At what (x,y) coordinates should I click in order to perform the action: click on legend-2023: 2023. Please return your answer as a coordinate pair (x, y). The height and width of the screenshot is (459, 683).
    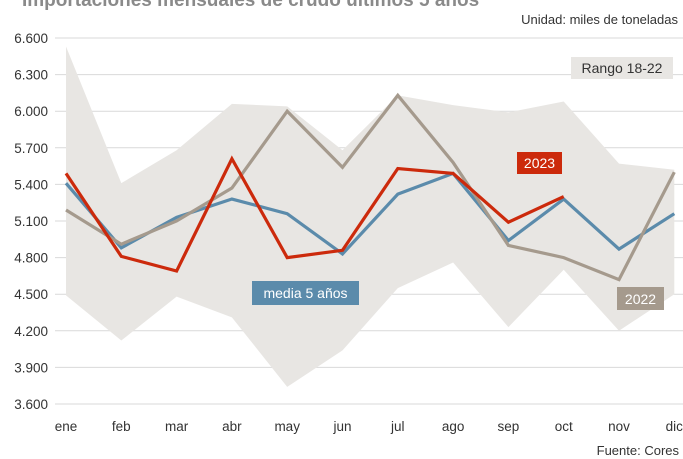
    Looking at the image, I should click on (539, 163).